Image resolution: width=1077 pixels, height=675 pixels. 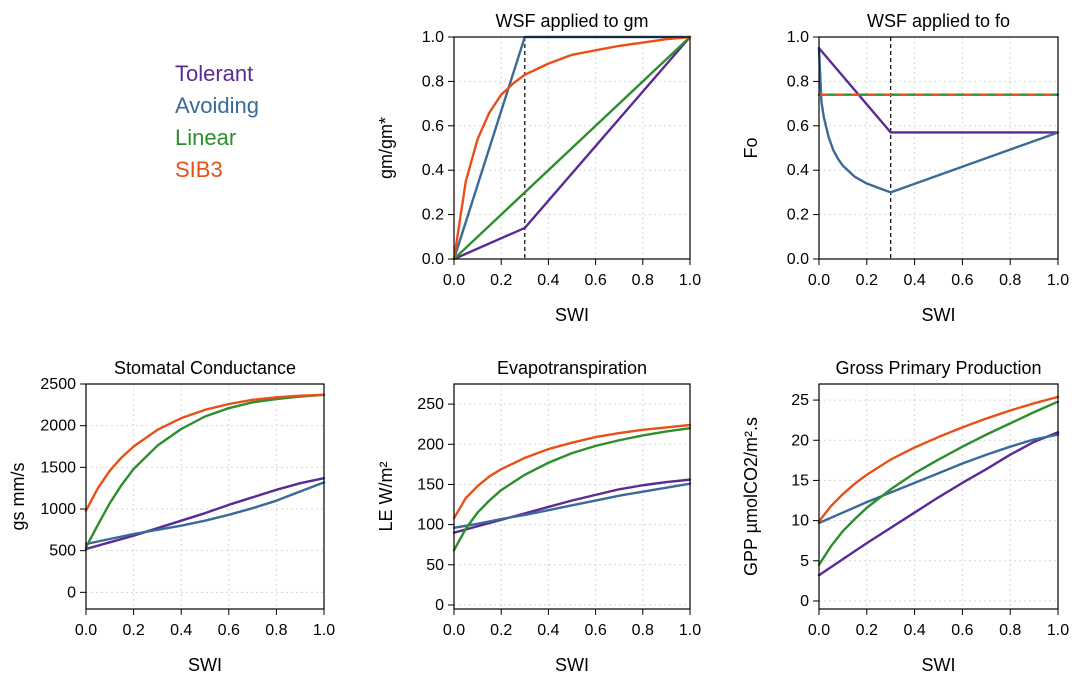 I want to click on panel-5-xtick-label-5: 1.0, so click(x=1058, y=630).